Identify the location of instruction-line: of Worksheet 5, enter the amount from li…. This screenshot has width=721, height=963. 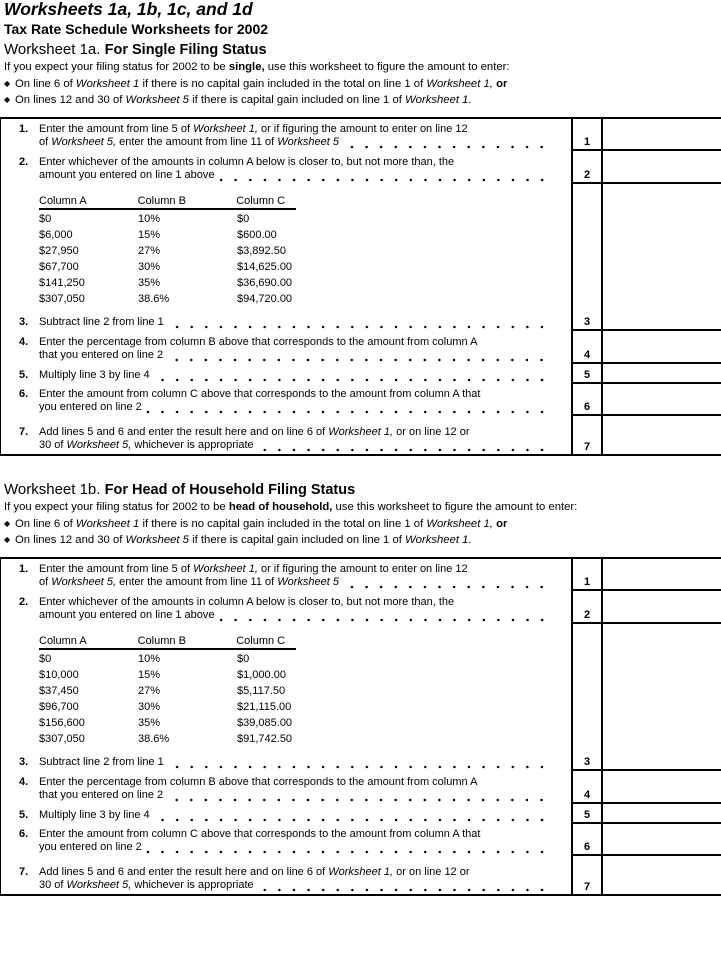
(284, 583).